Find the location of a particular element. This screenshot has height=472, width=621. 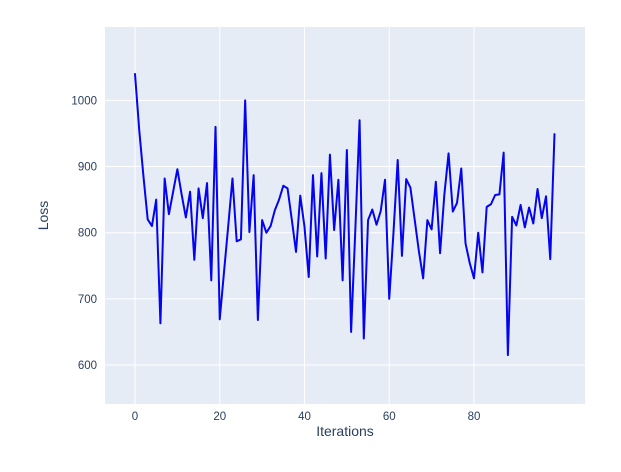

y-tick-label: 600 is located at coordinates (87, 366).